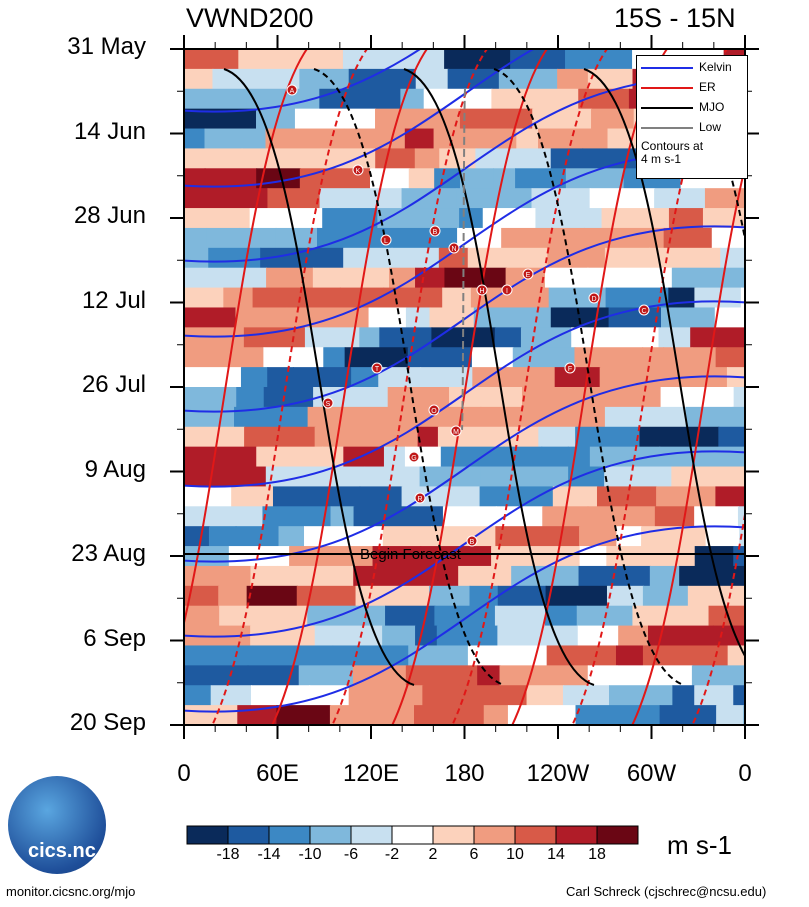 The width and height of the screenshot is (809, 907). I want to click on storm-letter: K, so click(358, 171).